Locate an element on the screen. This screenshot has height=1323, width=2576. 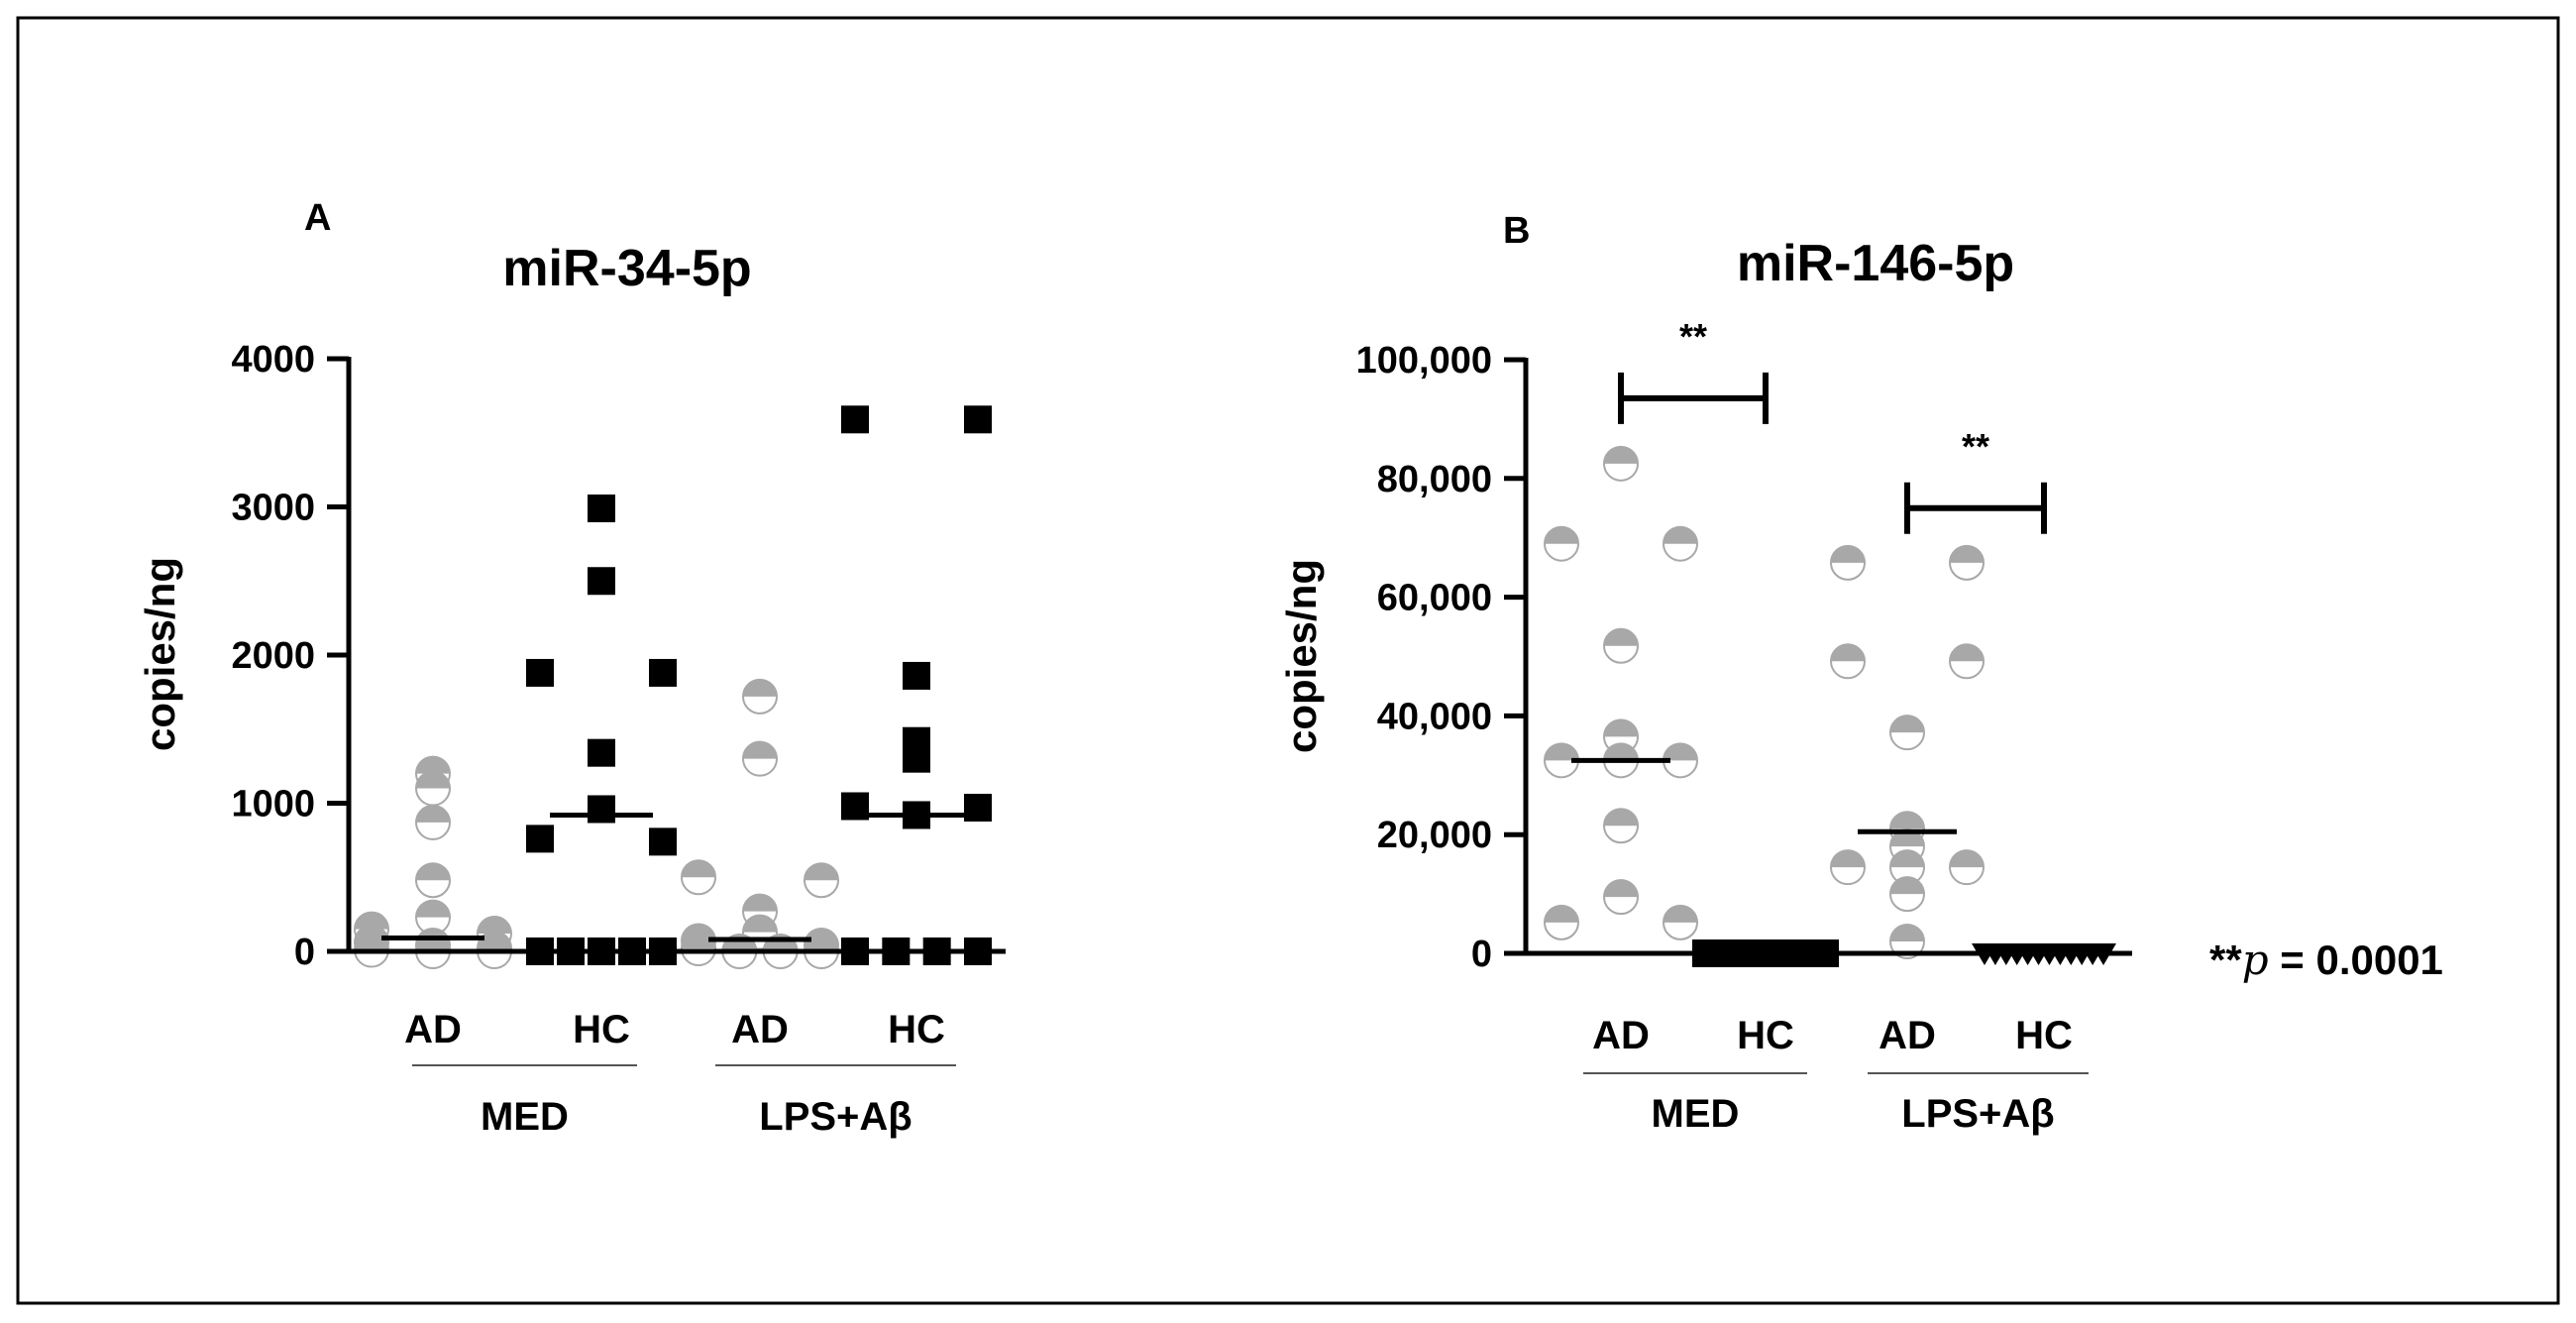
panel-a-y-ticks: 0 1000 2000 3000 4000 is located at coordinates (290, 656).